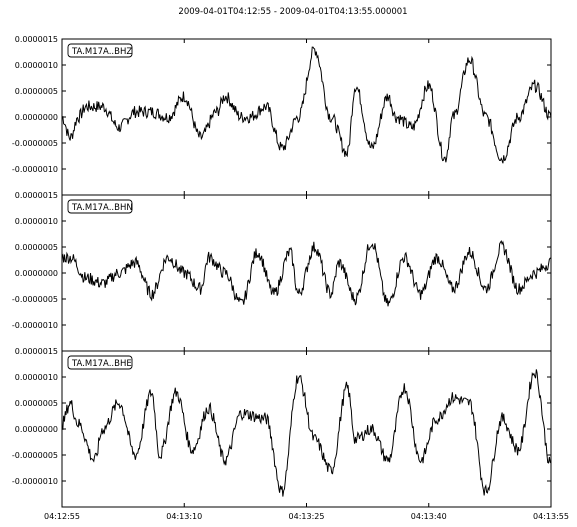  Describe the element at coordinates (62, 516) in the screenshot. I see `x-tick-label: 04:12:55` at that location.